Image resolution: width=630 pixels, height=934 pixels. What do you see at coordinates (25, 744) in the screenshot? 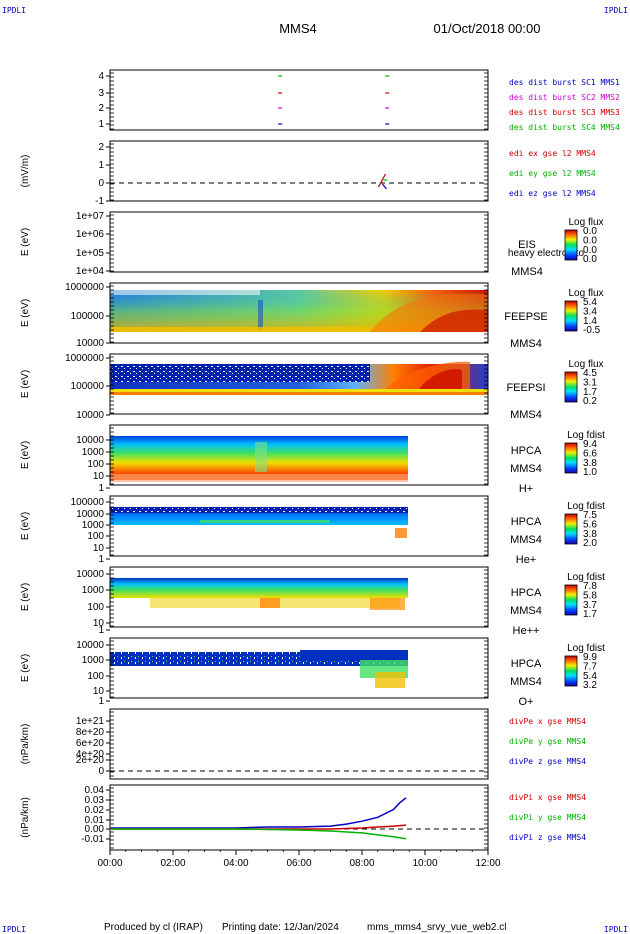
I see `y-axis-label: (nPa/km)` at bounding box center [25, 744].